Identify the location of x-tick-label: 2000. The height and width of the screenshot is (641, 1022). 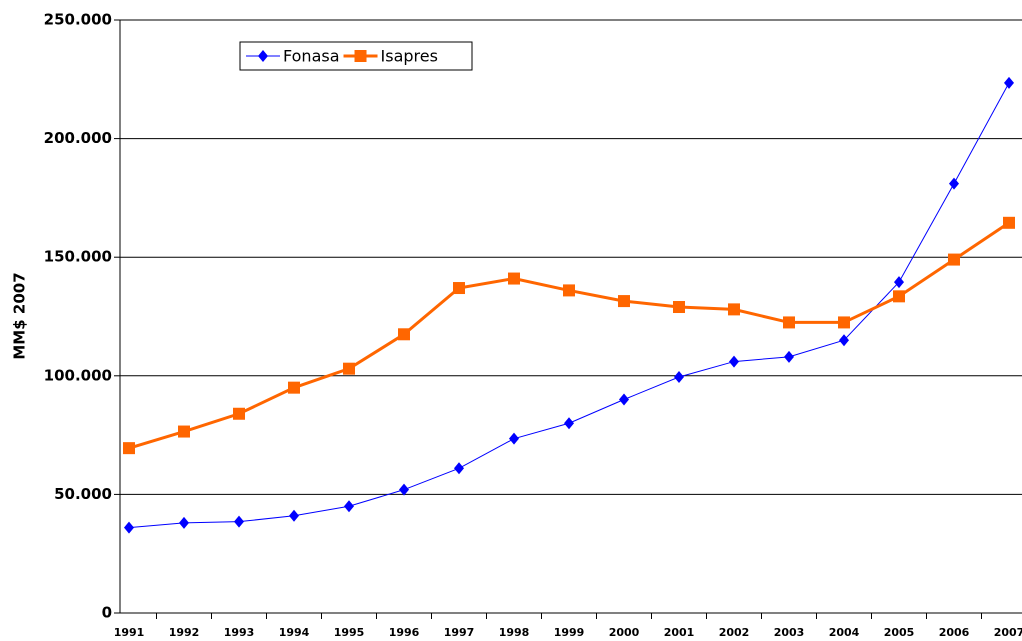
(624, 632).